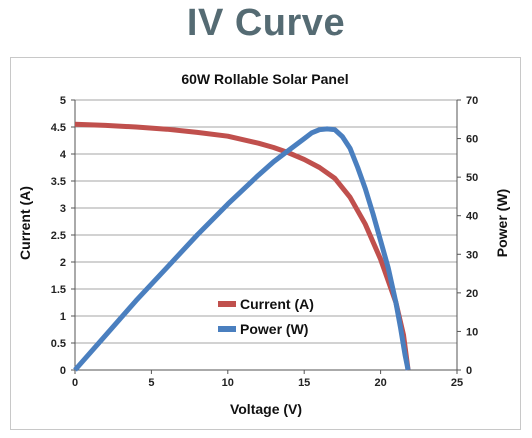 Image resolution: width=532 pixels, height=438 pixels. I want to click on y-tick-label: 3, so click(63, 209).